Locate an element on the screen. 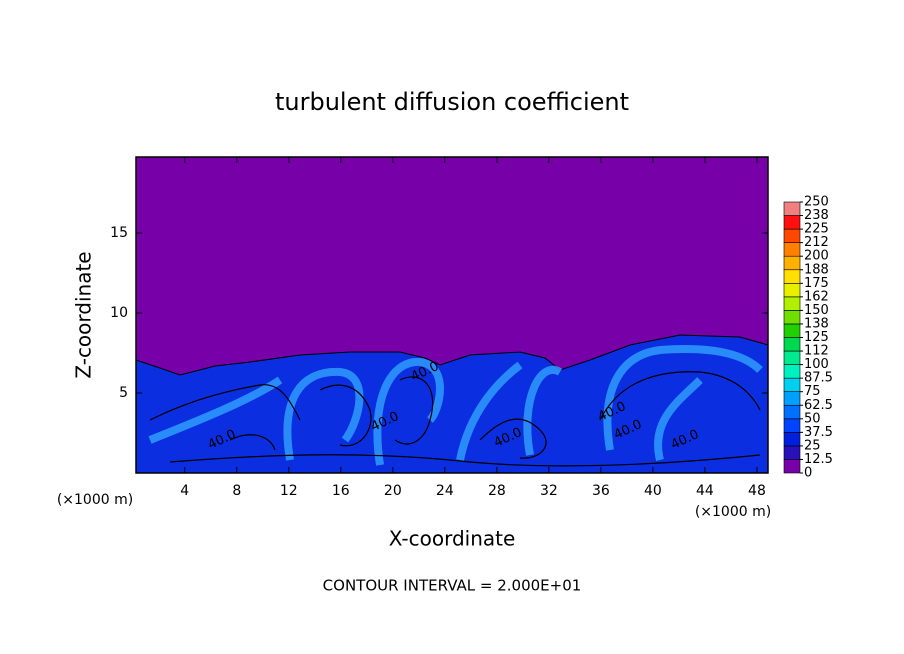 The width and height of the screenshot is (904, 654). colorbar-label: 188 is located at coordinates (816, 269).